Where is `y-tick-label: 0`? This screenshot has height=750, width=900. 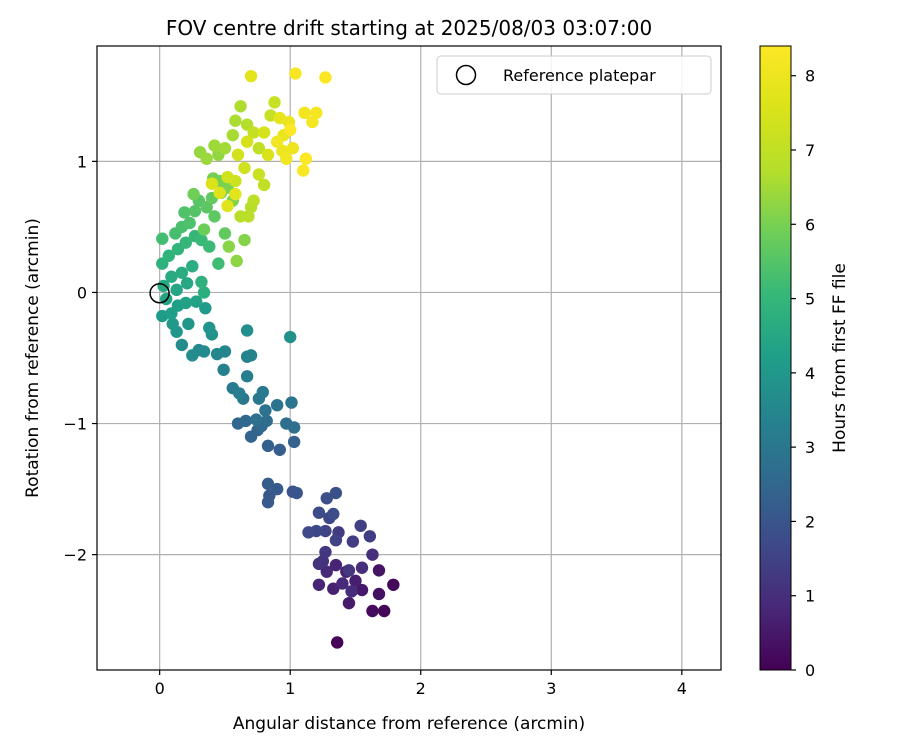
y-tick-label: 0 is located at coordinates (82, 292).